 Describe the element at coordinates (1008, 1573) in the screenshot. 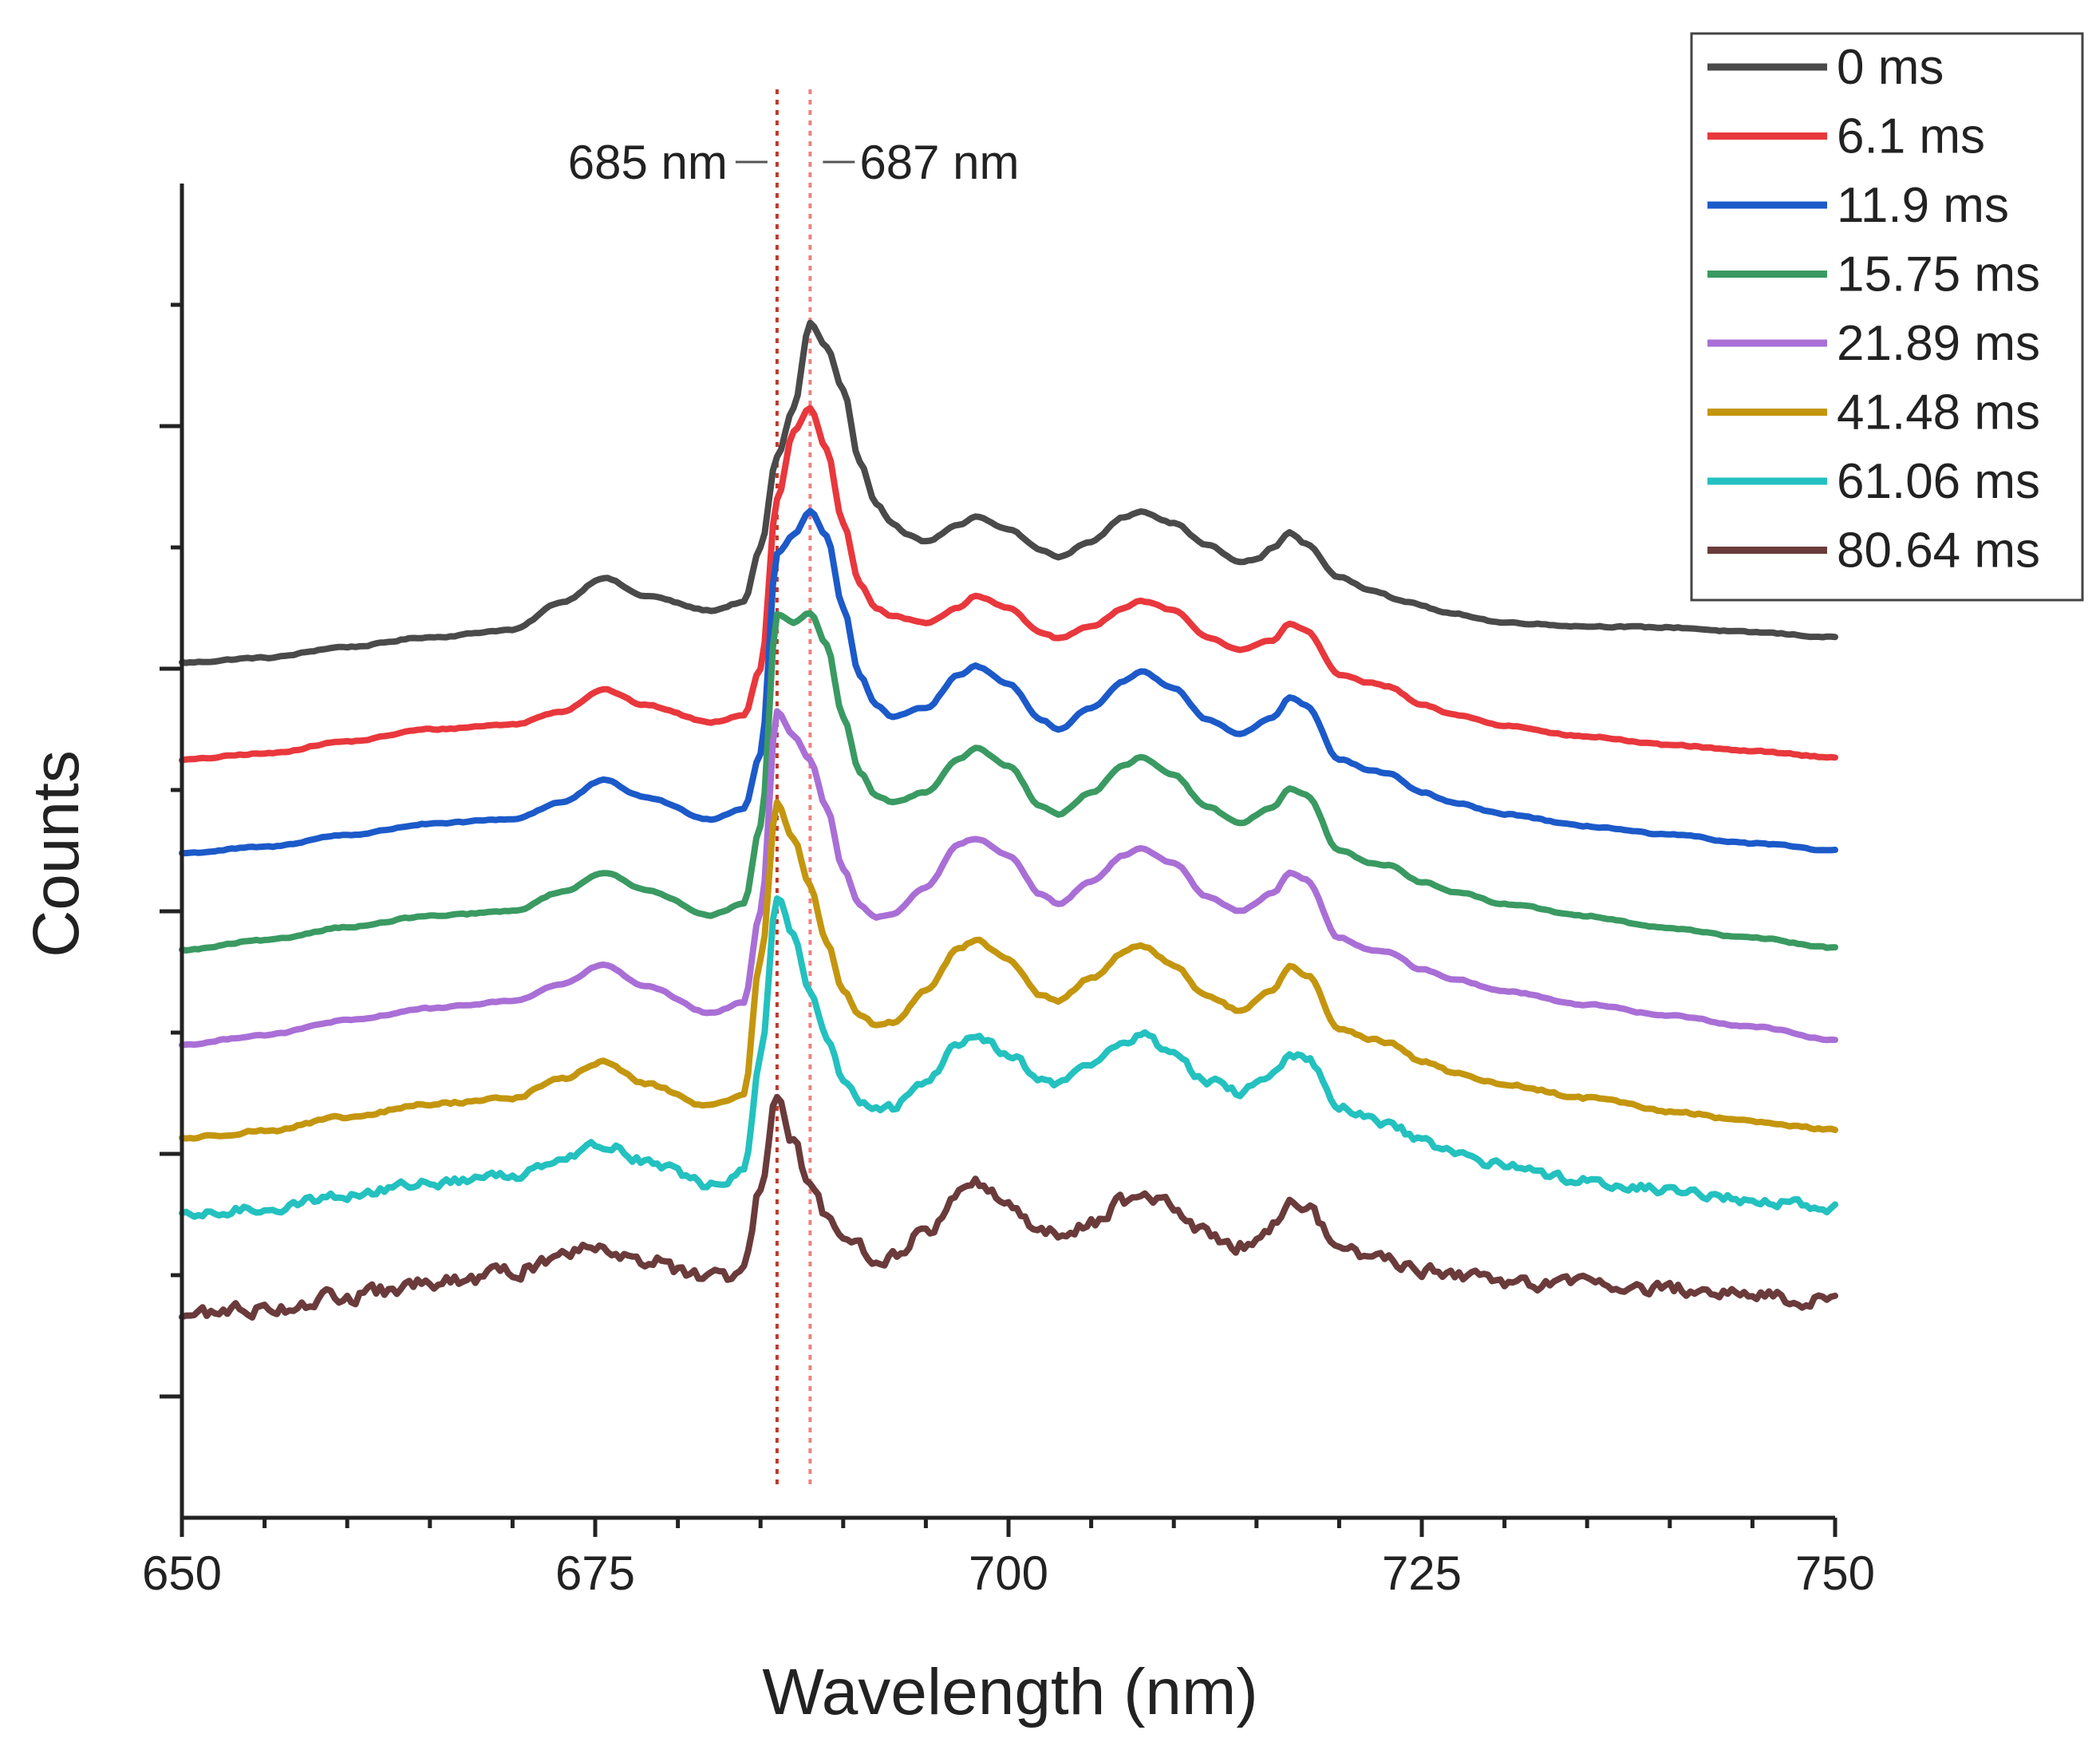

I see `x-tick-label: 700` at that location.